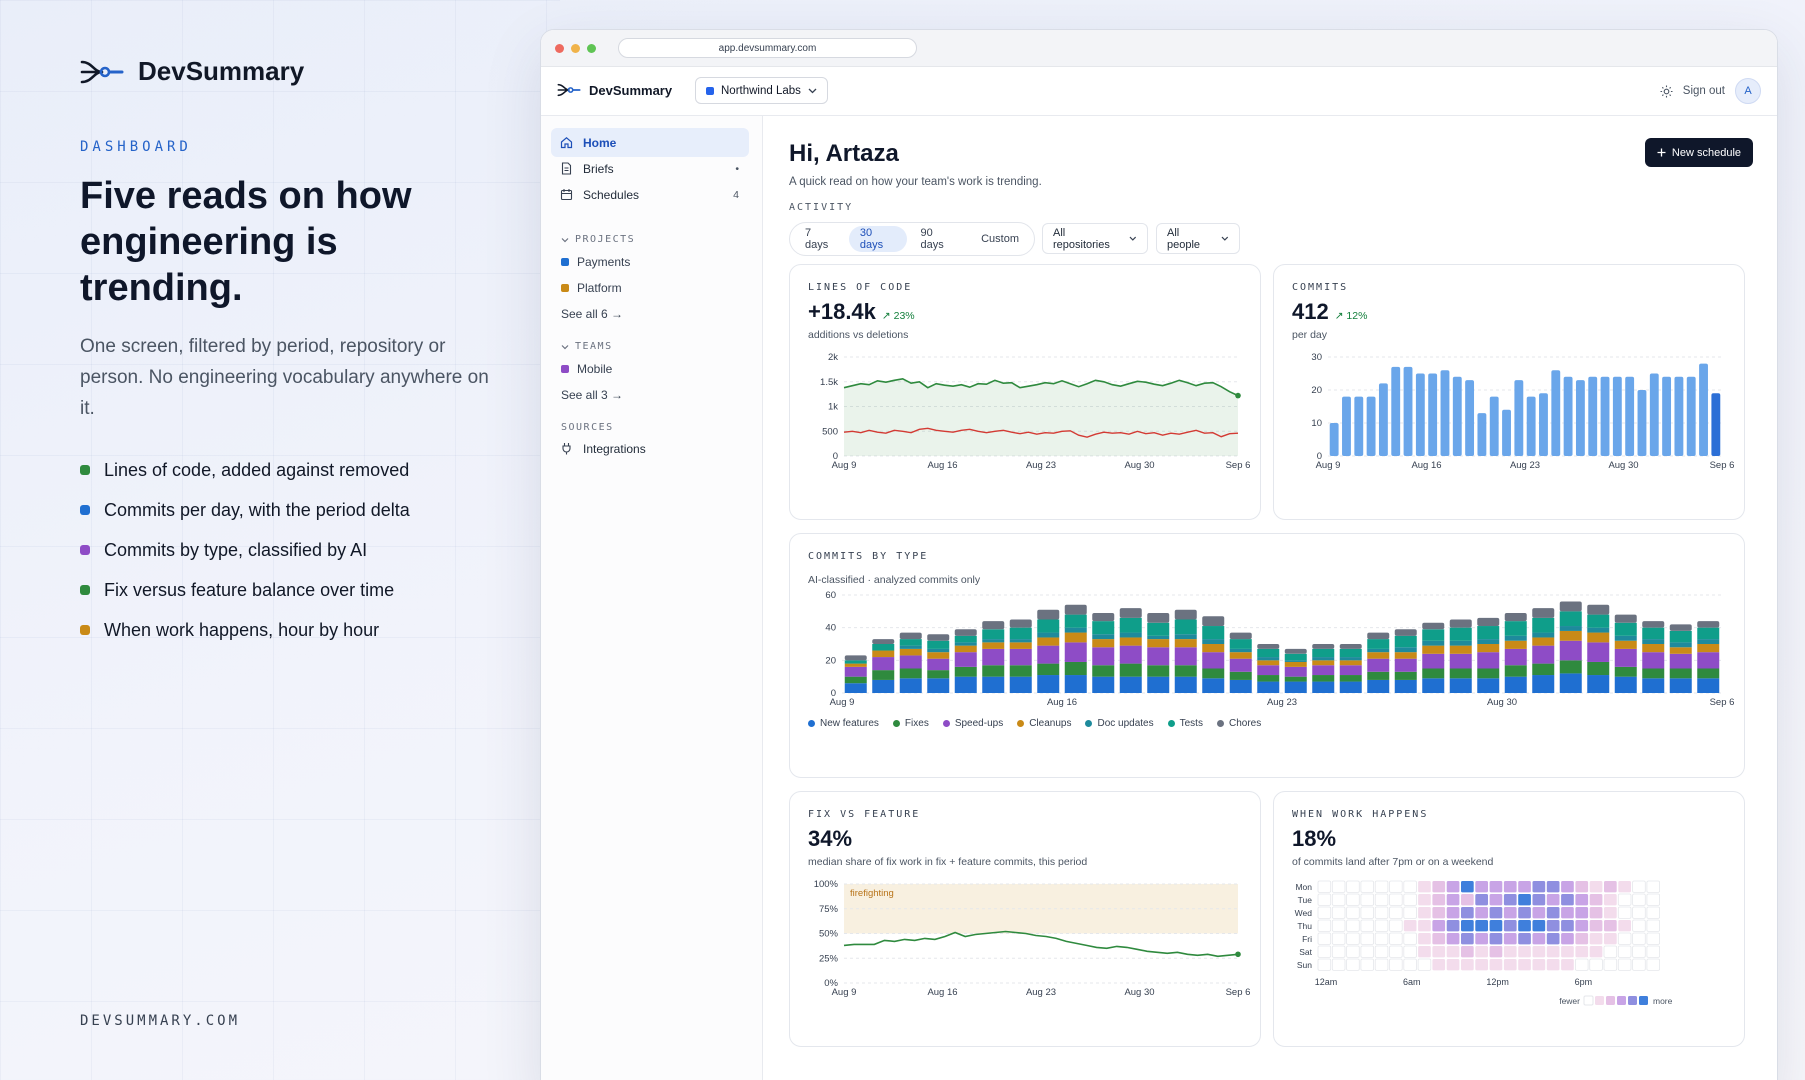 This screenshot has width=1805, height=1080. What do you see at coordinates (1610, 1000) in the screenshot?
I see `legend-swatch` at bounding box center [1610, 1000].